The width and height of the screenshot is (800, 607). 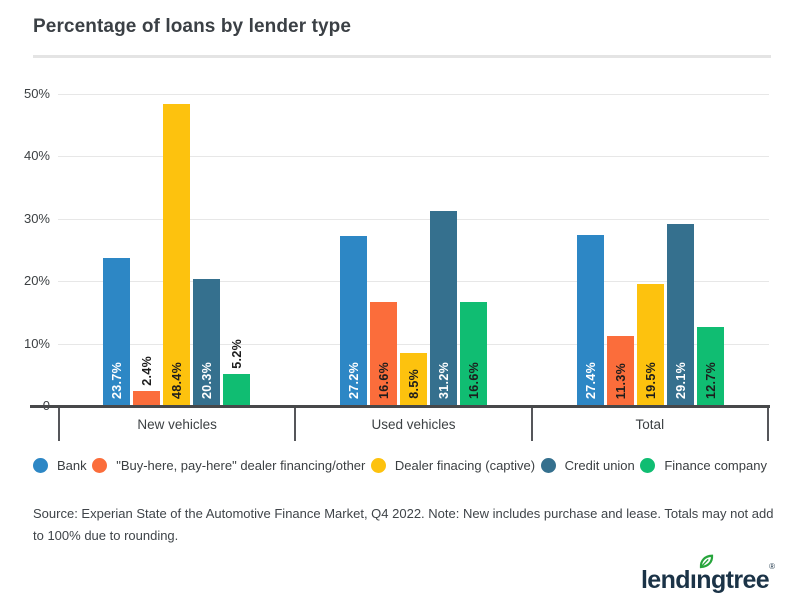 I want to click on y-tick-label: 50%, so click(x=36, y=93).